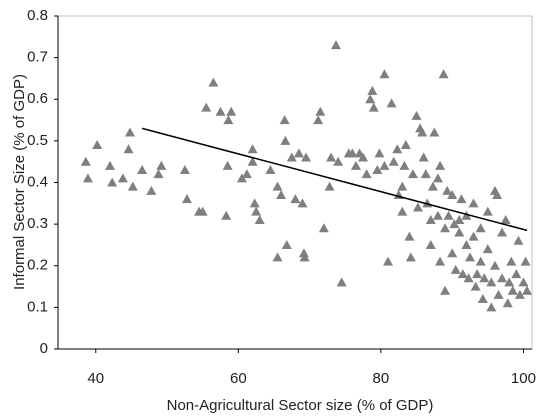  Describe the element at coordinates (37, 306) in the screenshot. I see `y-tick-label: 0.1` at that location.